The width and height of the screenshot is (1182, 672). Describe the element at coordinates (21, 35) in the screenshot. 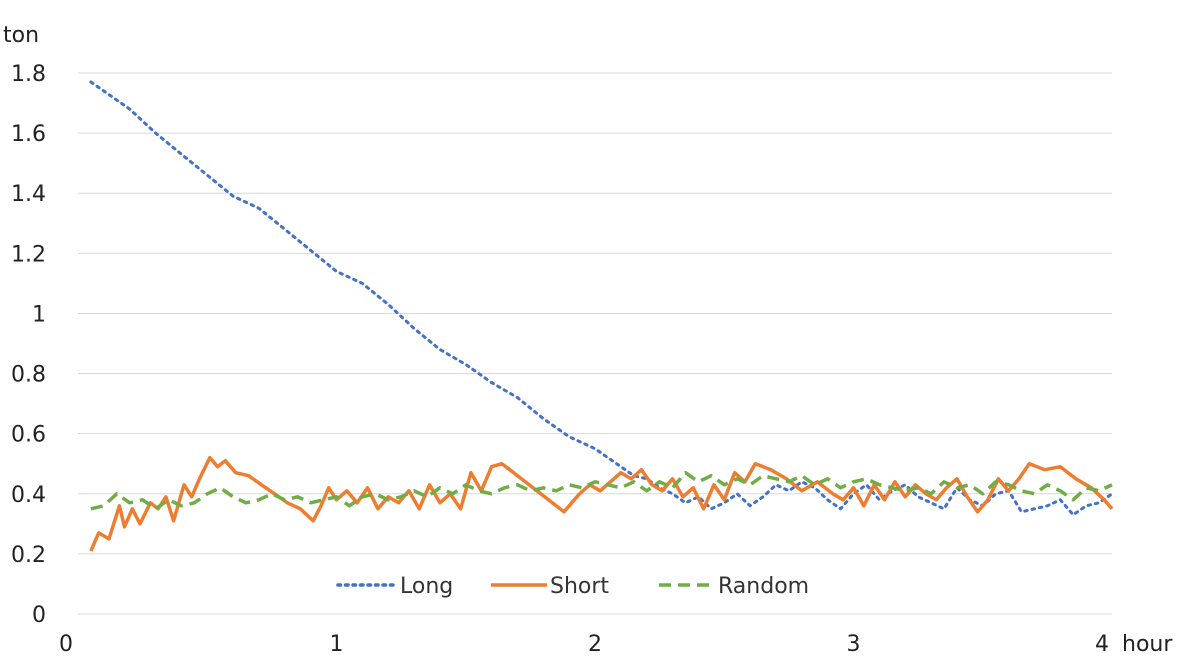

I see `y-axis-unit-label: ton` at that location.